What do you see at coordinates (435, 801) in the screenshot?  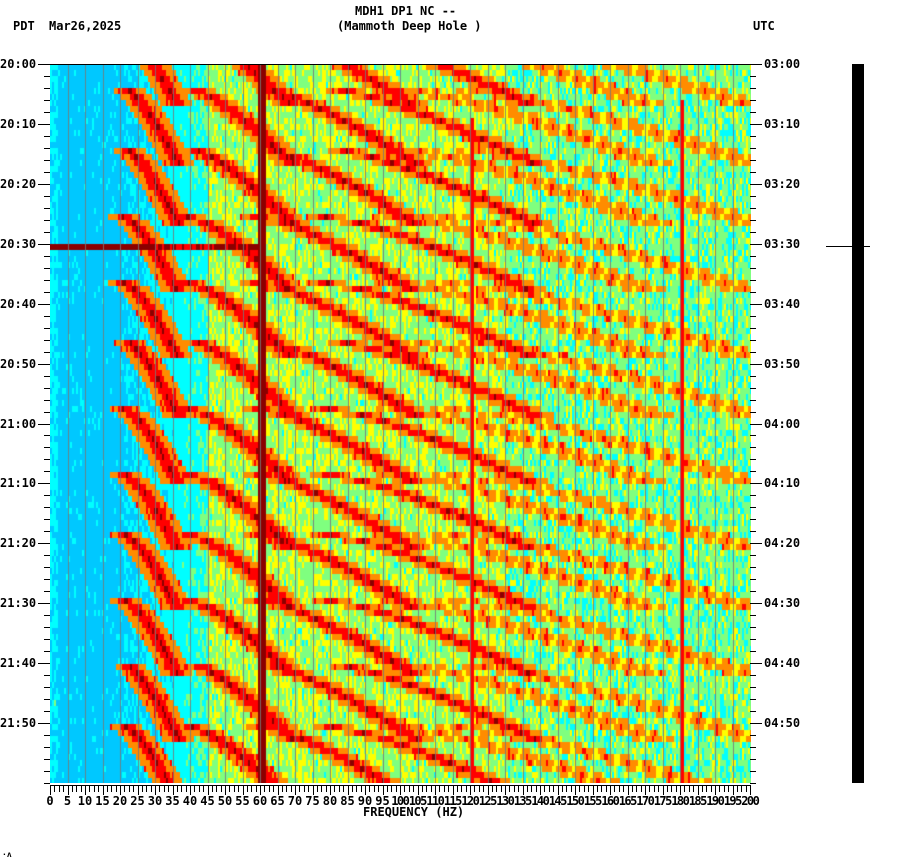 I see `x-tick-label: 110` at bounding box center [435, 801].